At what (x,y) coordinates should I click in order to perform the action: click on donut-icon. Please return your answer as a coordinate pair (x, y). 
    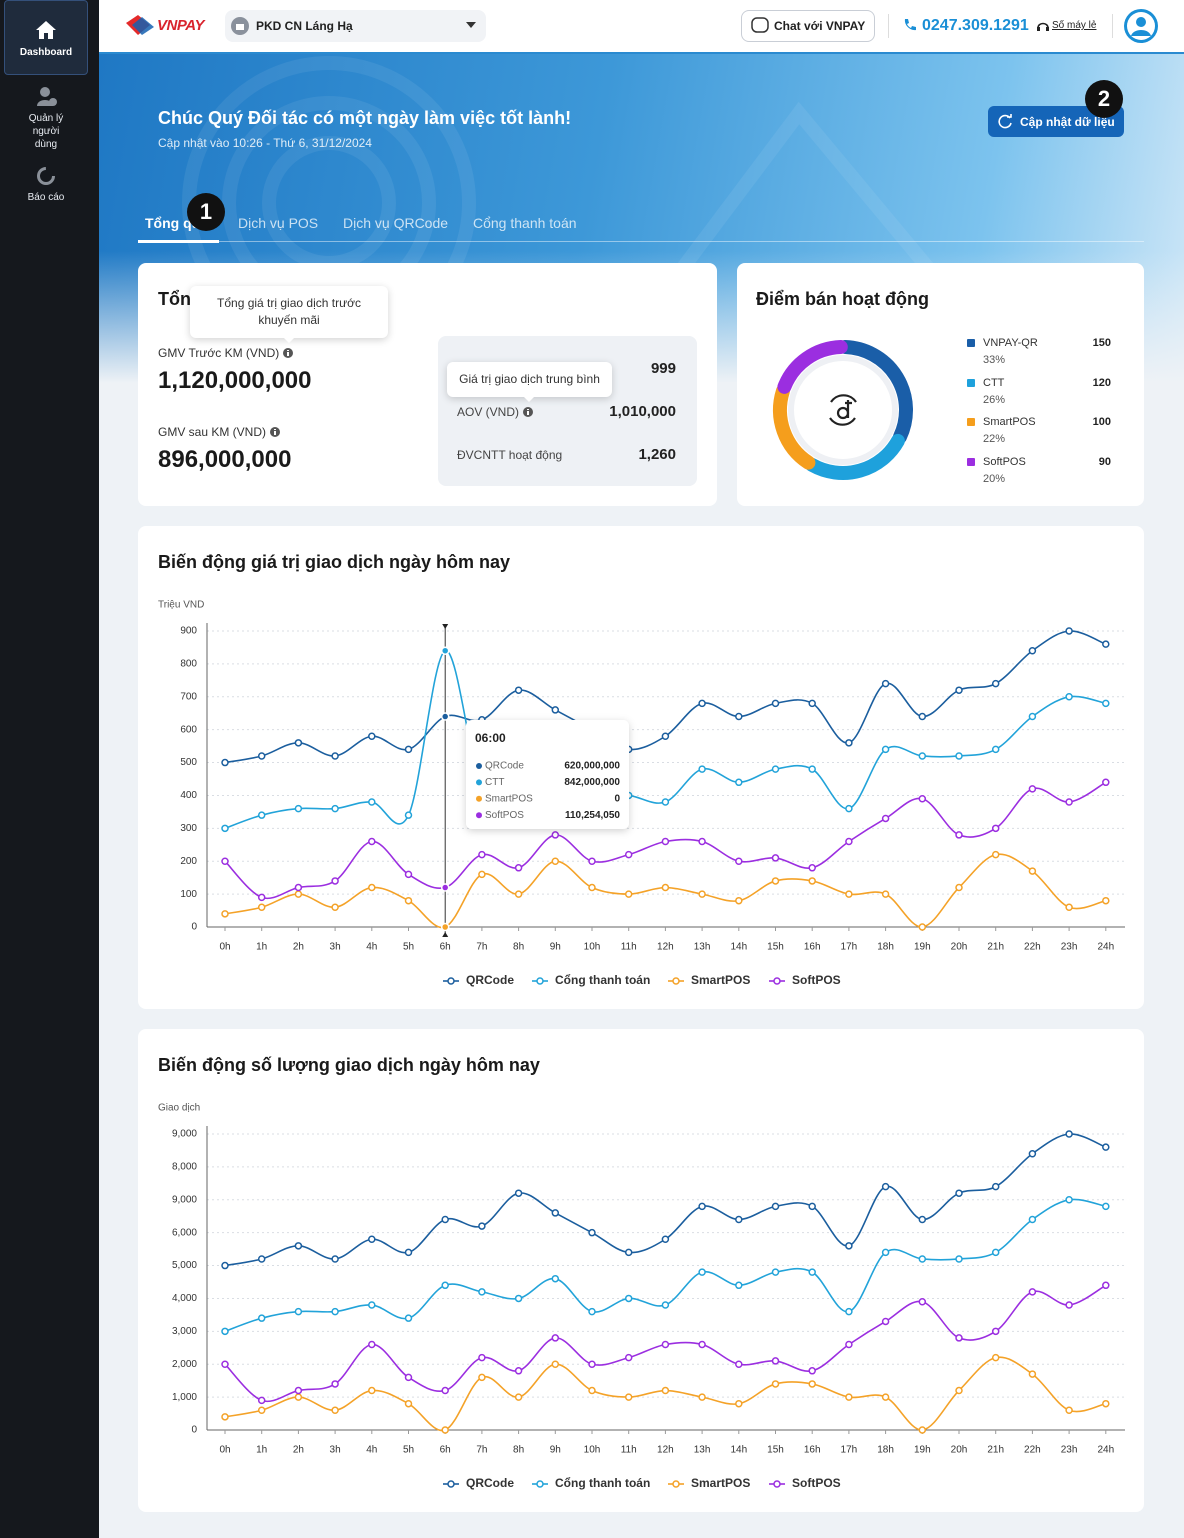
    Looking at the image, I should click on (843, 410).